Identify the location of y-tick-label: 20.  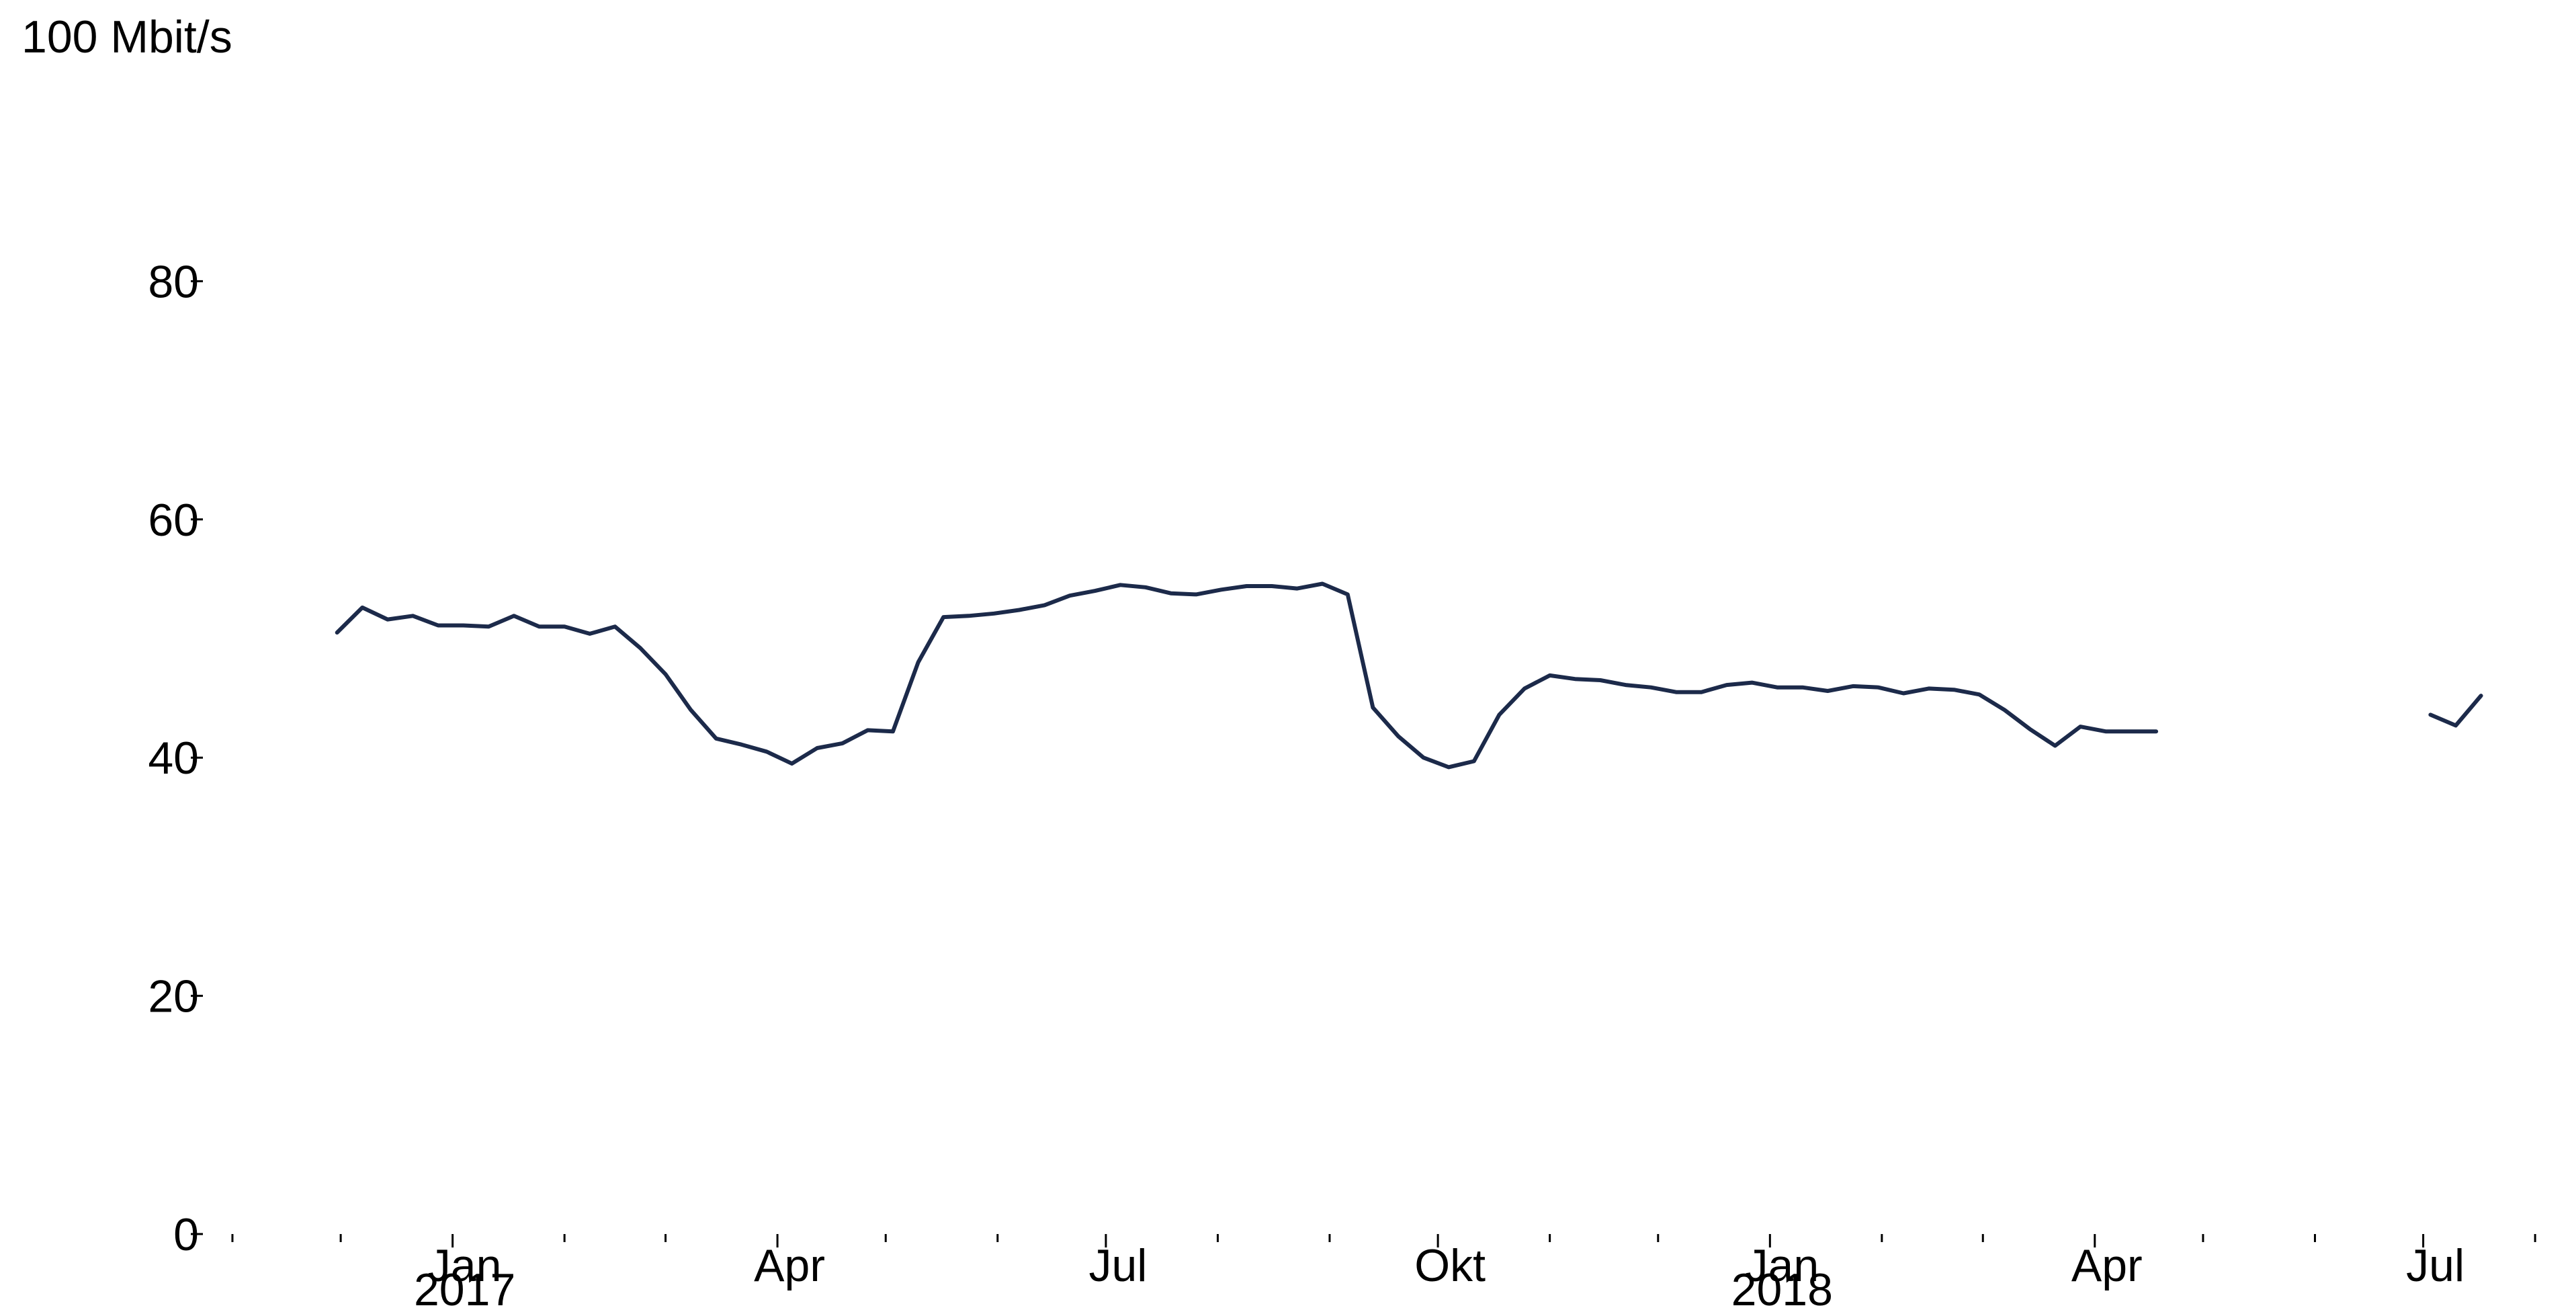
(173, 996).